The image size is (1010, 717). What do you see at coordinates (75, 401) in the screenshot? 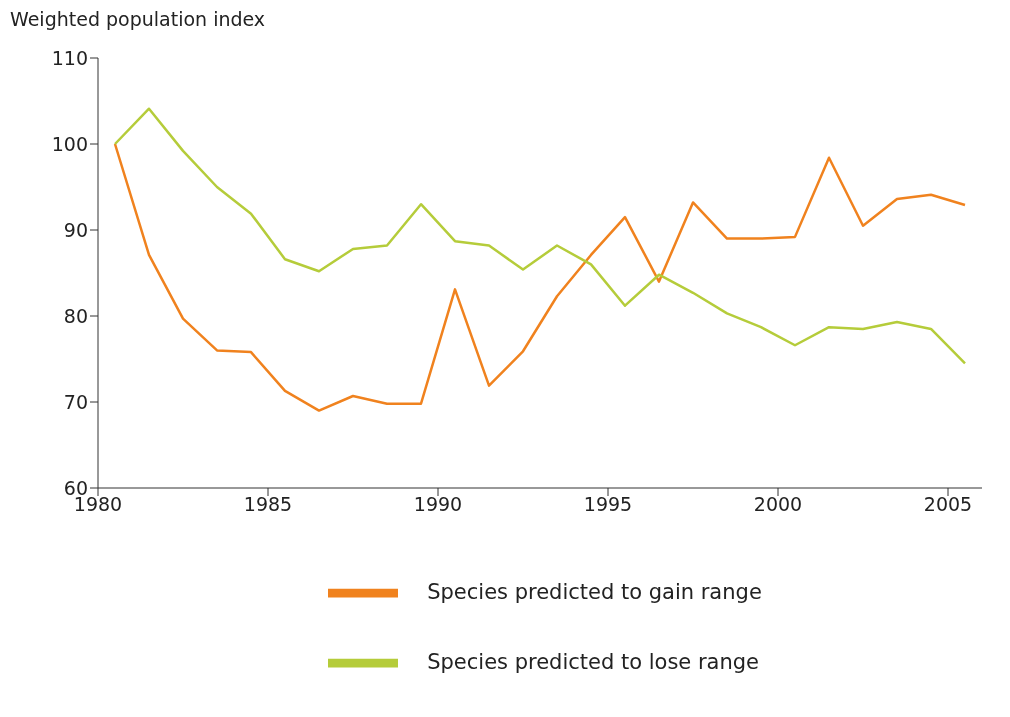
I see `y-tick-label: 70` at bounding box center [75, 401].